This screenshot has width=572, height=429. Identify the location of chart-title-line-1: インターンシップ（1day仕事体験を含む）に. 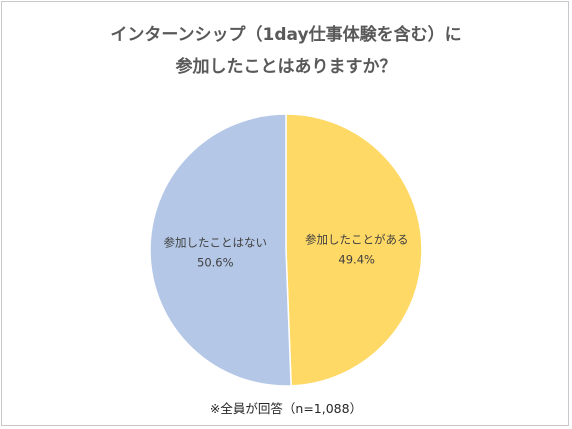
(286, 35).